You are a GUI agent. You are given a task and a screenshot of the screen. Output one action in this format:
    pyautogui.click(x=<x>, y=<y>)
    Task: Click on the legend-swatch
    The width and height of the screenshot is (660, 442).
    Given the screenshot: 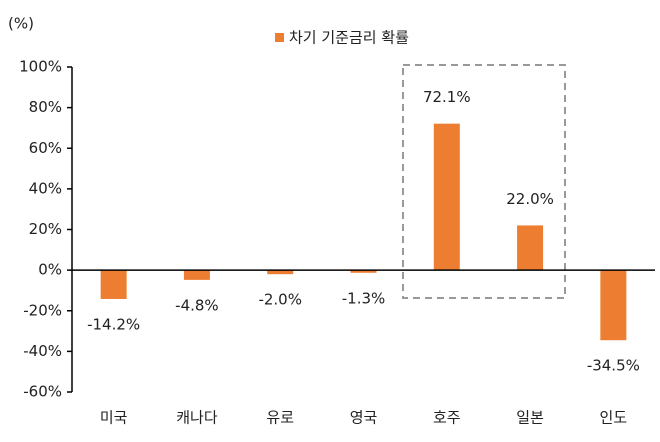 What is the action you would take?
    pyautogui.click(x=279, y=37)
    